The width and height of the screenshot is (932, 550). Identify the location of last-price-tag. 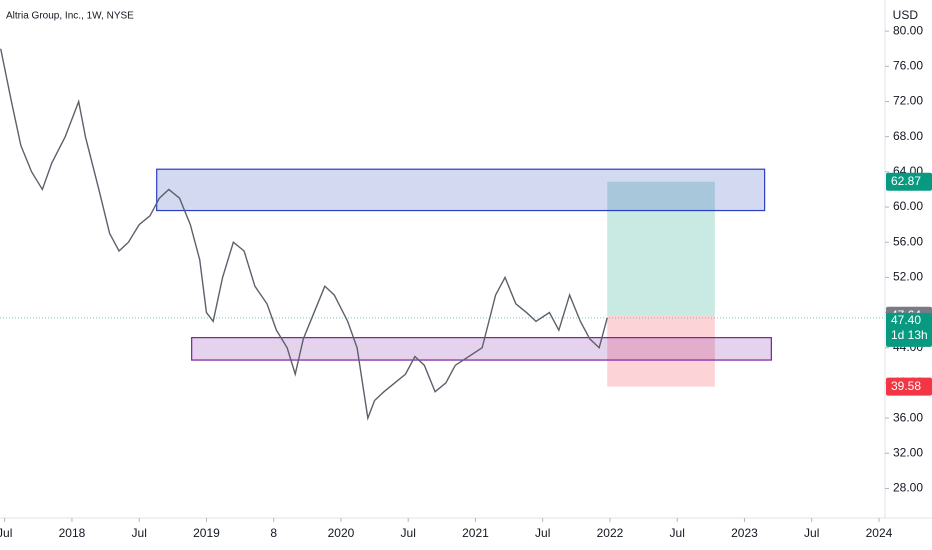
(909, 329).